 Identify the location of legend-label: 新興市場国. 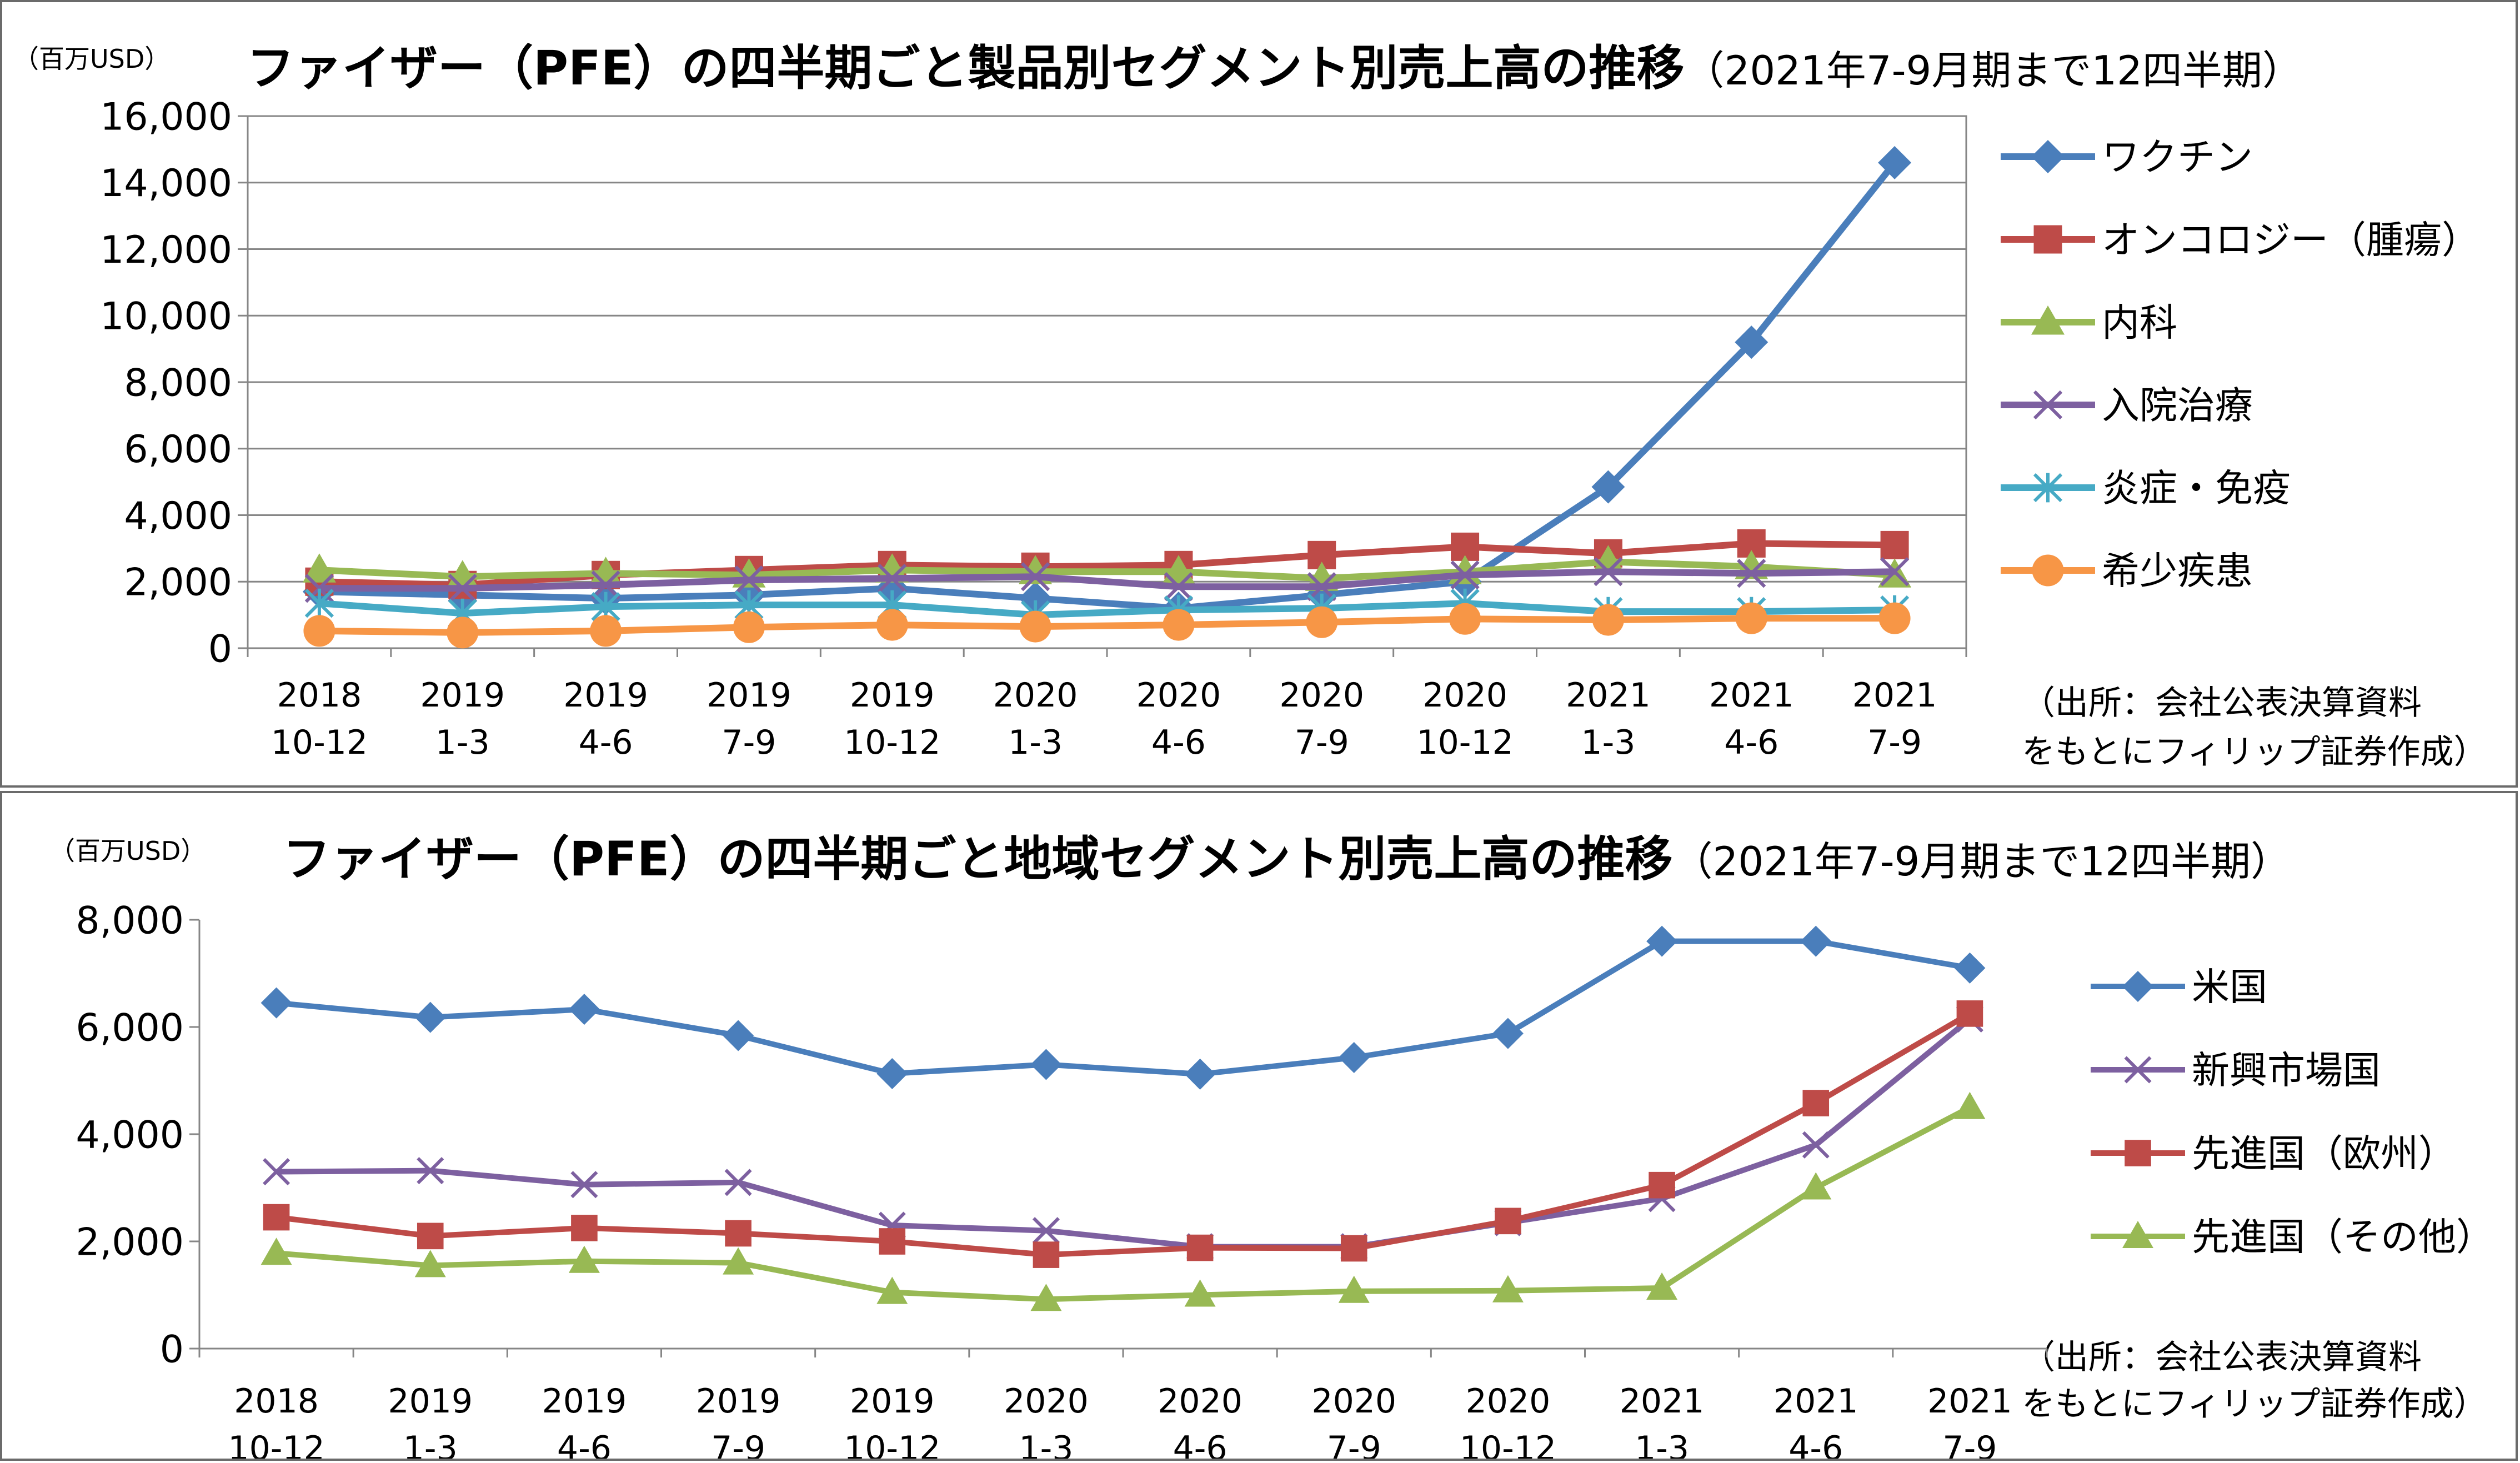
(2286, 1071).